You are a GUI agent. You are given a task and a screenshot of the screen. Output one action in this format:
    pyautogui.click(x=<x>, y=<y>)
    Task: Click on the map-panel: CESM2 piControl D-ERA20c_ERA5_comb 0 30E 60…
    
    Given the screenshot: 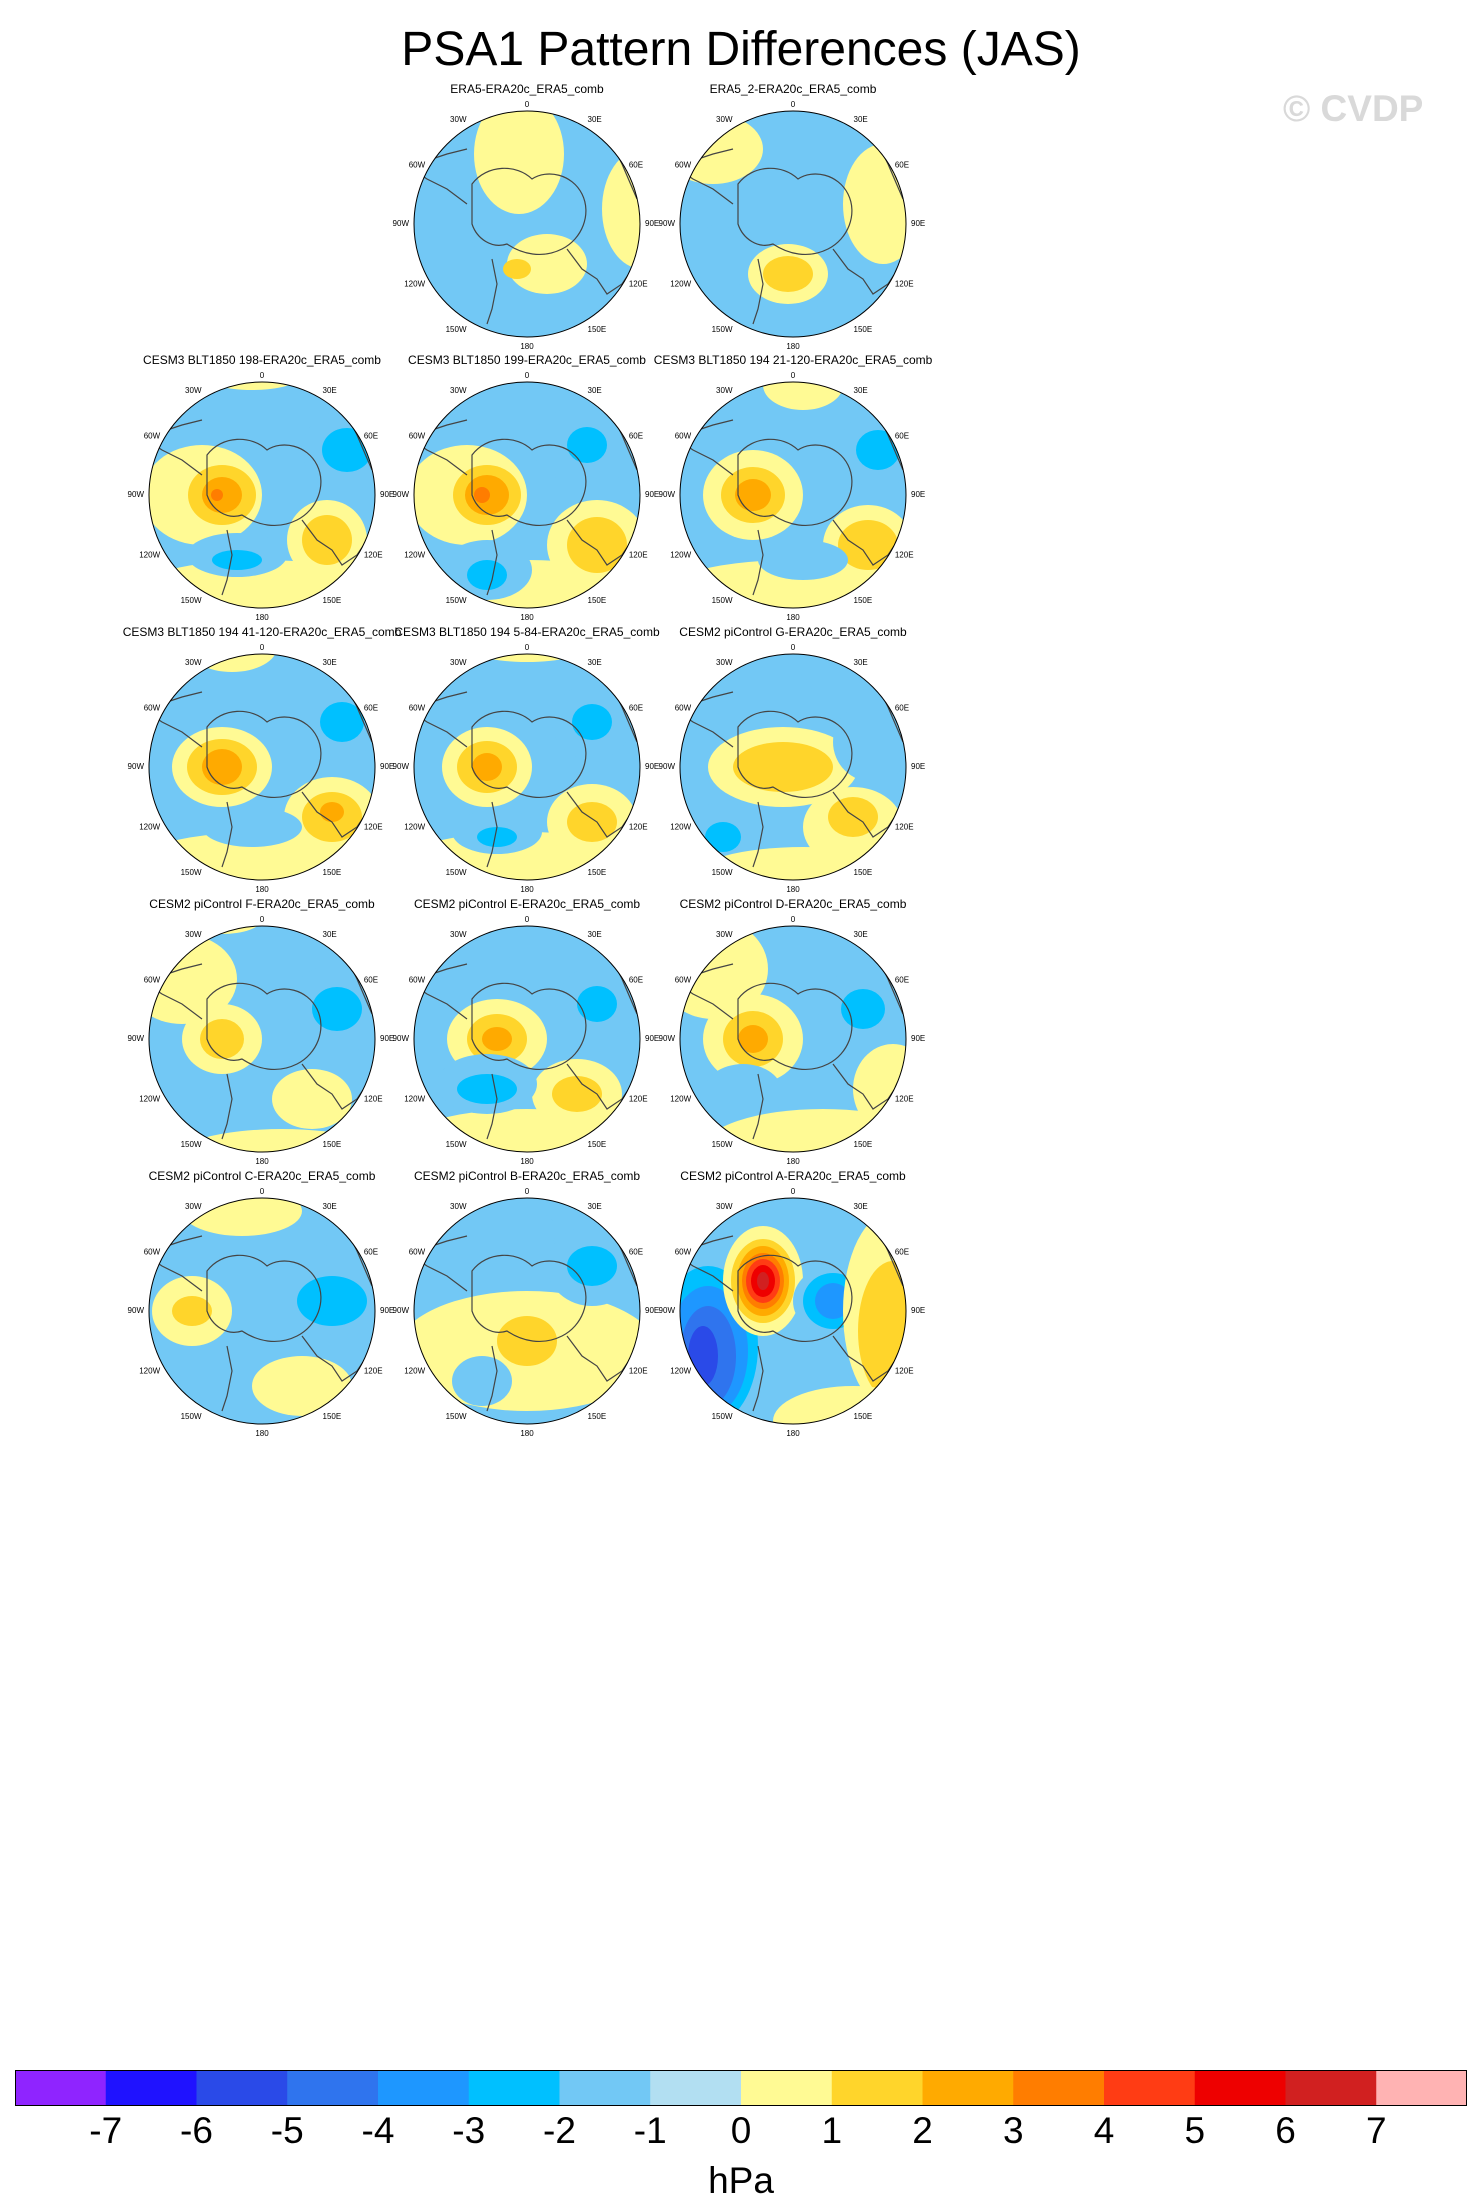 What is the action you would take?
    pyautogui.click(x=792, y=1031)
    